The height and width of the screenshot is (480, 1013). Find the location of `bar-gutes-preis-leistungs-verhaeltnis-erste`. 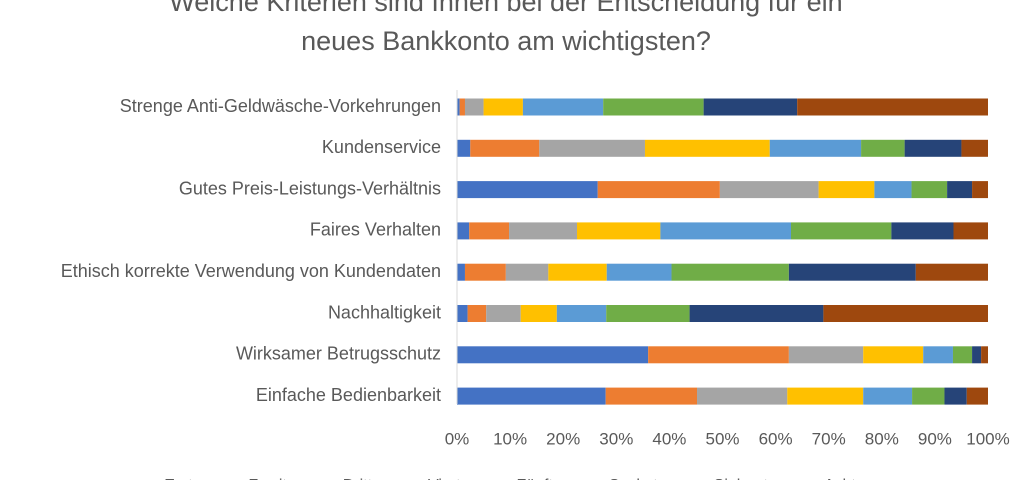

bar-gutes-preis-leistungs-verhaeltnis-erste is located at coordinates (527, 190).